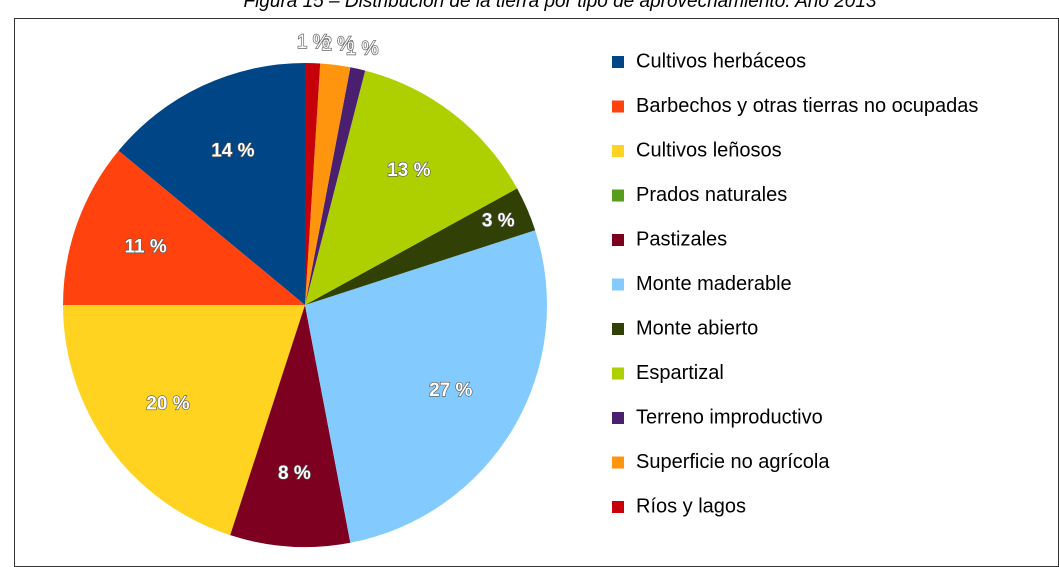  I want to click on legend-label: Espartizal, so click(680, 373).